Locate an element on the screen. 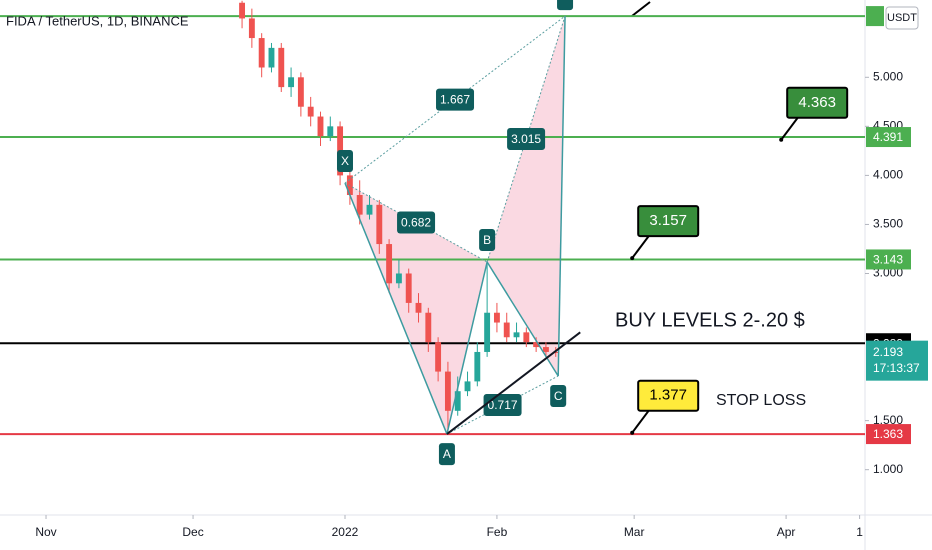 Image resolution: width=932 pixels, height=550 pixels. currency-badge is located at coordinates (902, 18).